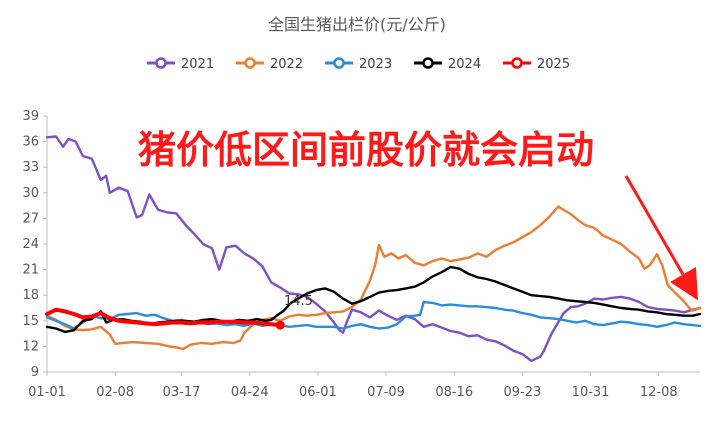 This screenshot has width=715, height=421. What do you see at coordinates (523, 392) in the screenshot?
I see `x-tick-label: 09-23` at bounding box center [523, 392].